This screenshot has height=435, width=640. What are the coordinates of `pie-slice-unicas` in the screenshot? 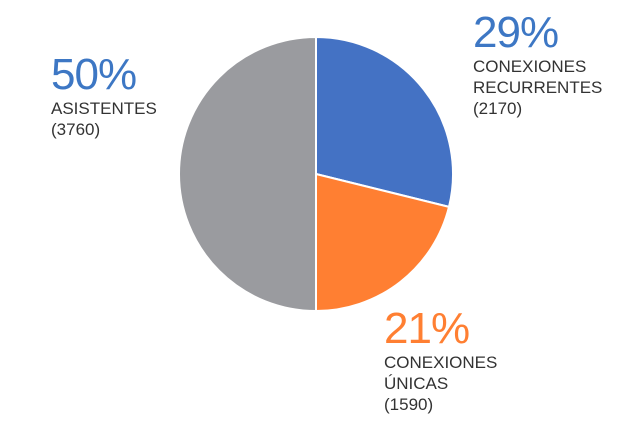 It's located at (382, 242).